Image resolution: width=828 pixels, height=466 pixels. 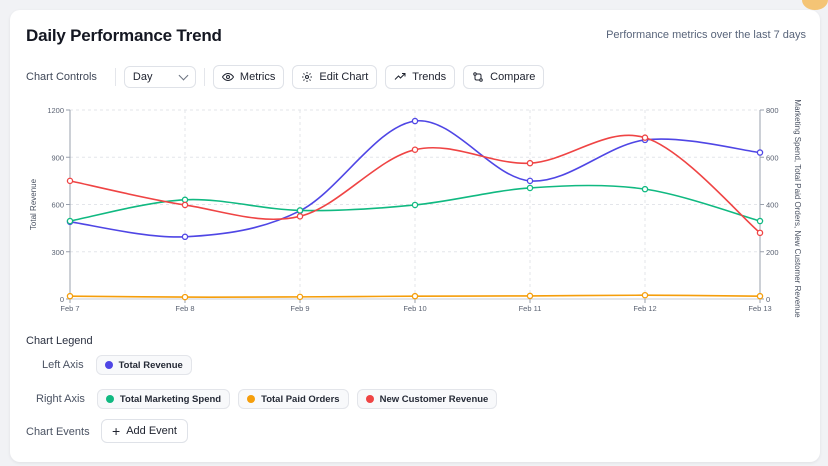 What do you see at coordinates (60, 399) in the screenshot?
I see `right-axis-label: Right Axis` at bounding box center [60, 399].